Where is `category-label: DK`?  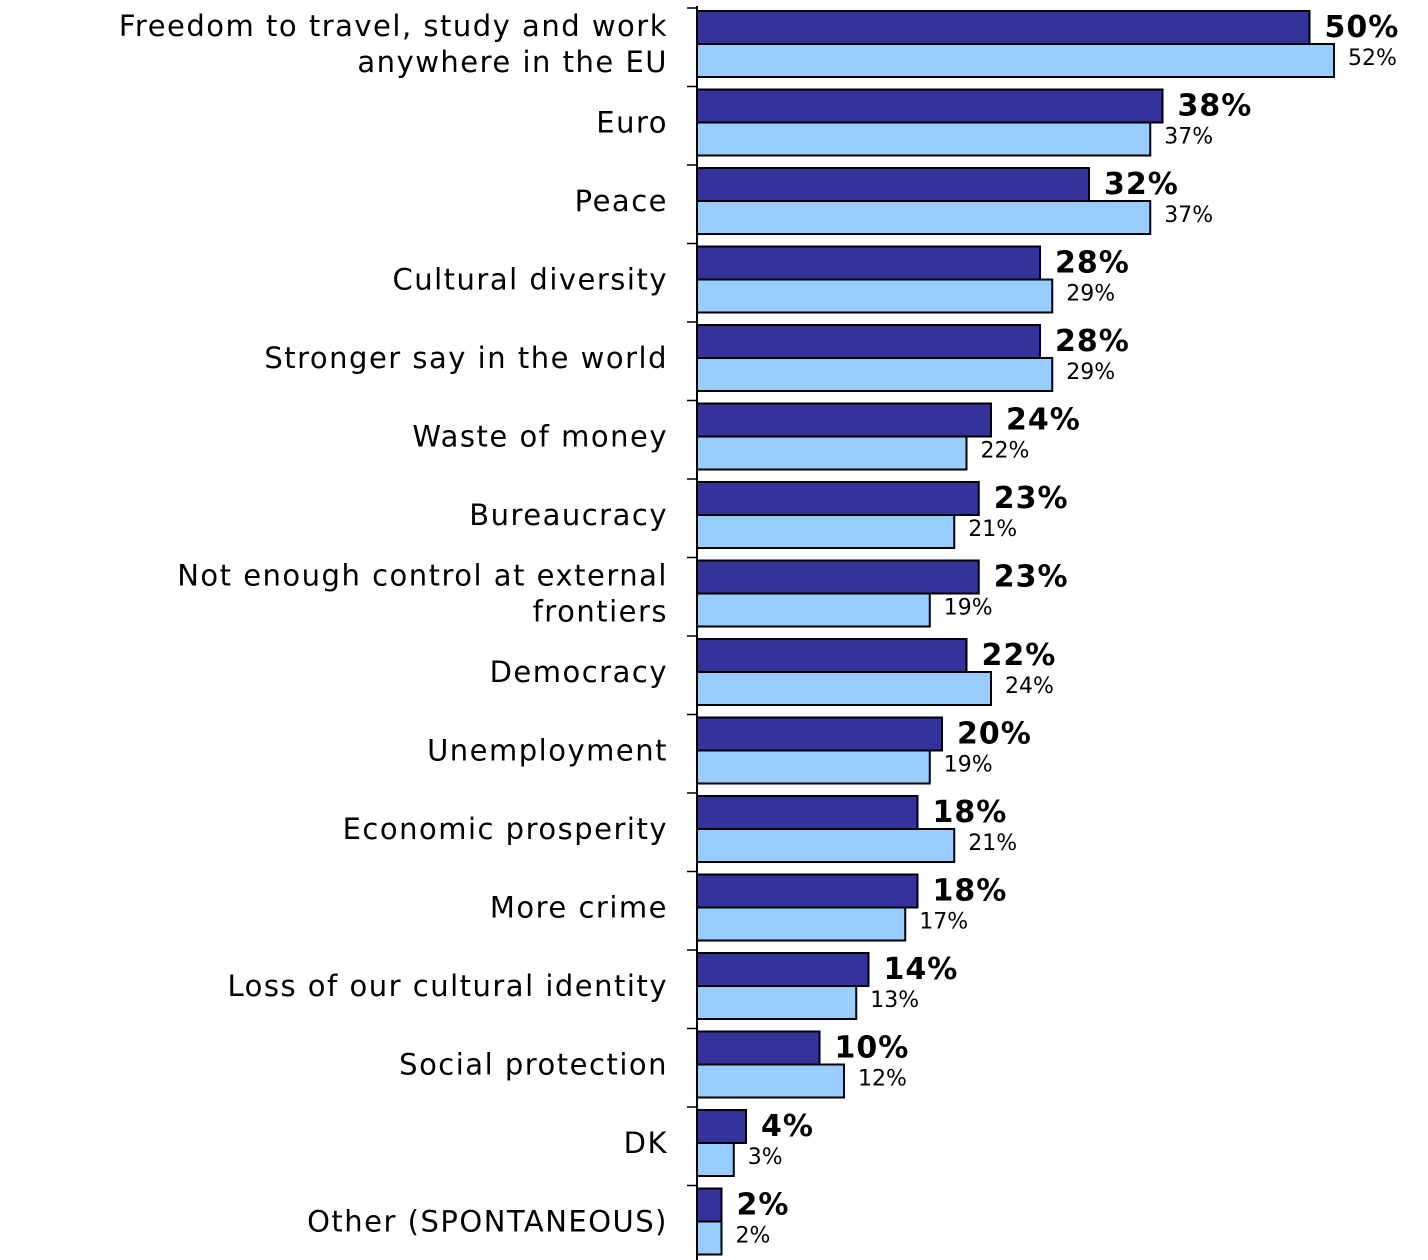
category-label: DK is located at coordinates (646, 1143).